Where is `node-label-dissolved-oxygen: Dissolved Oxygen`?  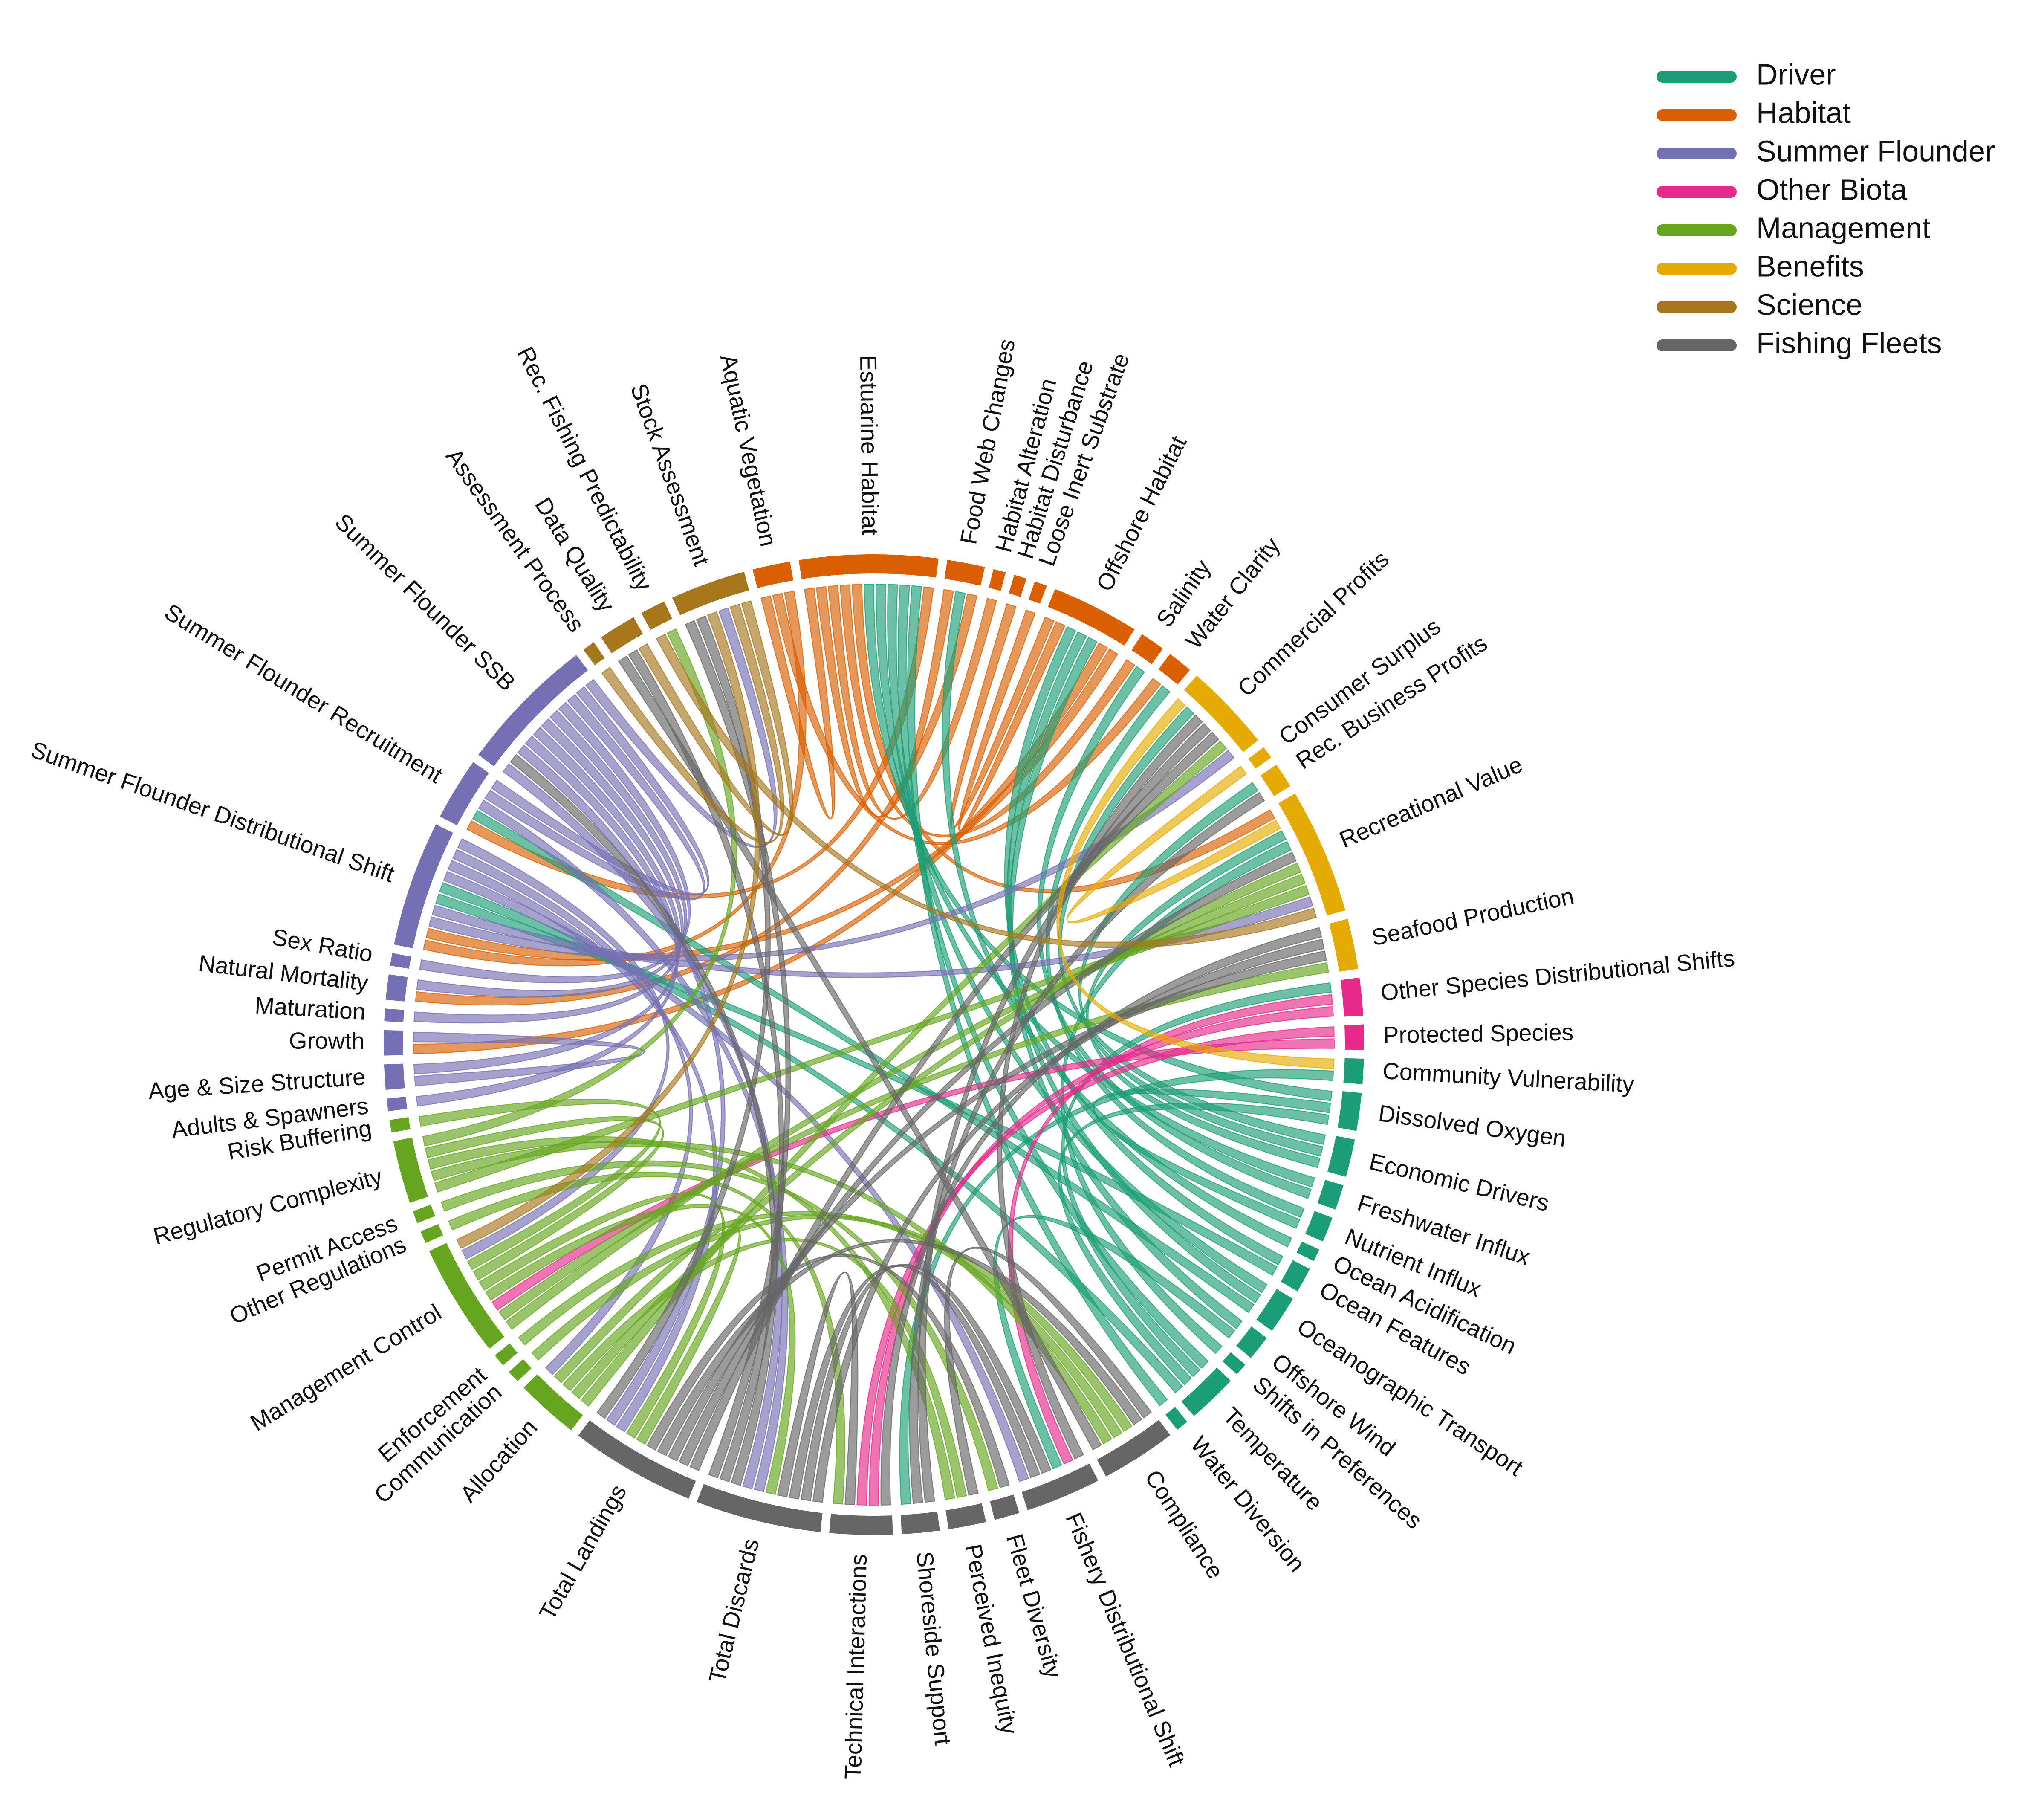 node-label-dissolved-oxygen: Dissolved Oxygen is located at coordinates (1472, 1126).